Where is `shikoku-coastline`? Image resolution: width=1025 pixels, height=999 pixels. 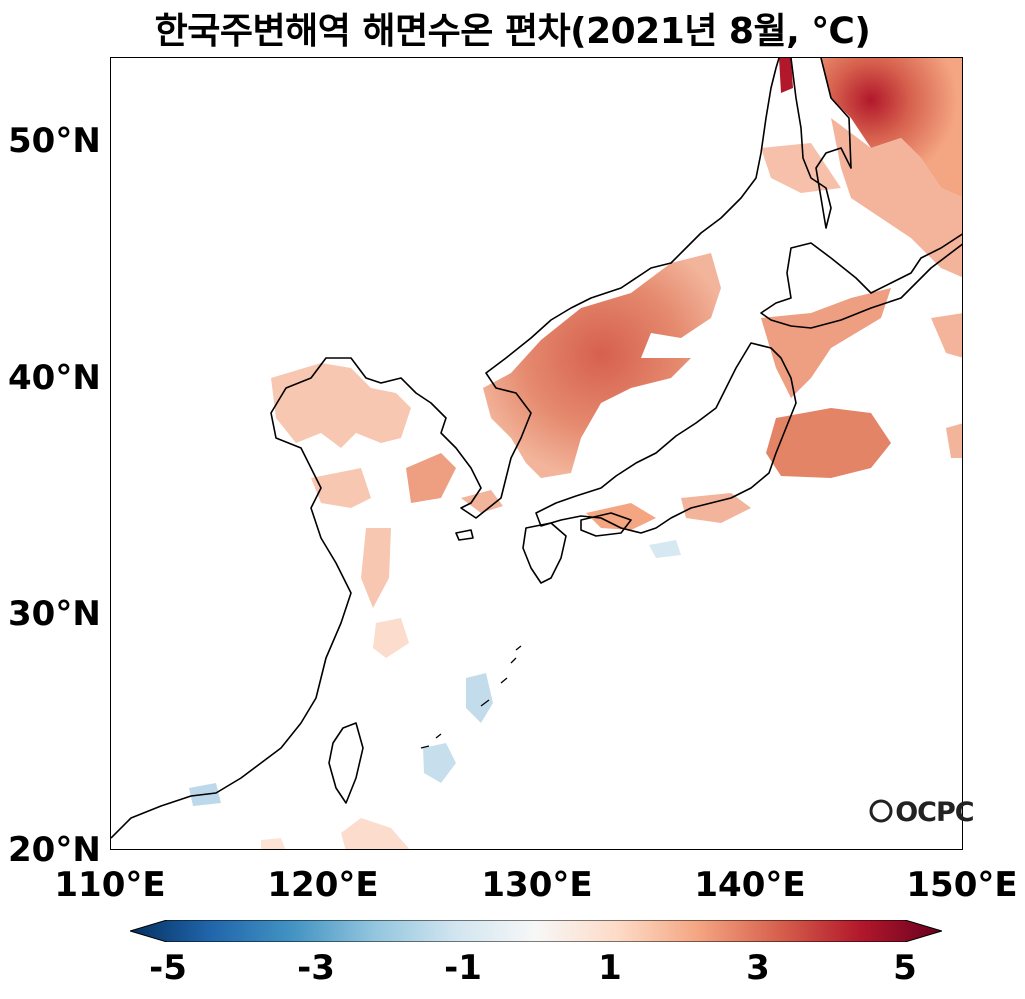
shikoku-coastline is located at coordinates (606, 524).